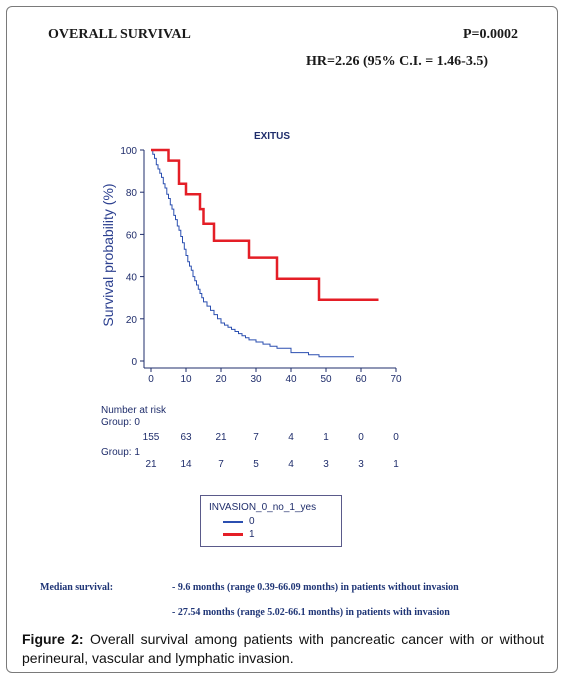 This screenshot has width=566, height=679. What do you see at coordinates (132, 278) in the screenshot?
I see `y-tick-label: 40` at bounding box center [132, 278].